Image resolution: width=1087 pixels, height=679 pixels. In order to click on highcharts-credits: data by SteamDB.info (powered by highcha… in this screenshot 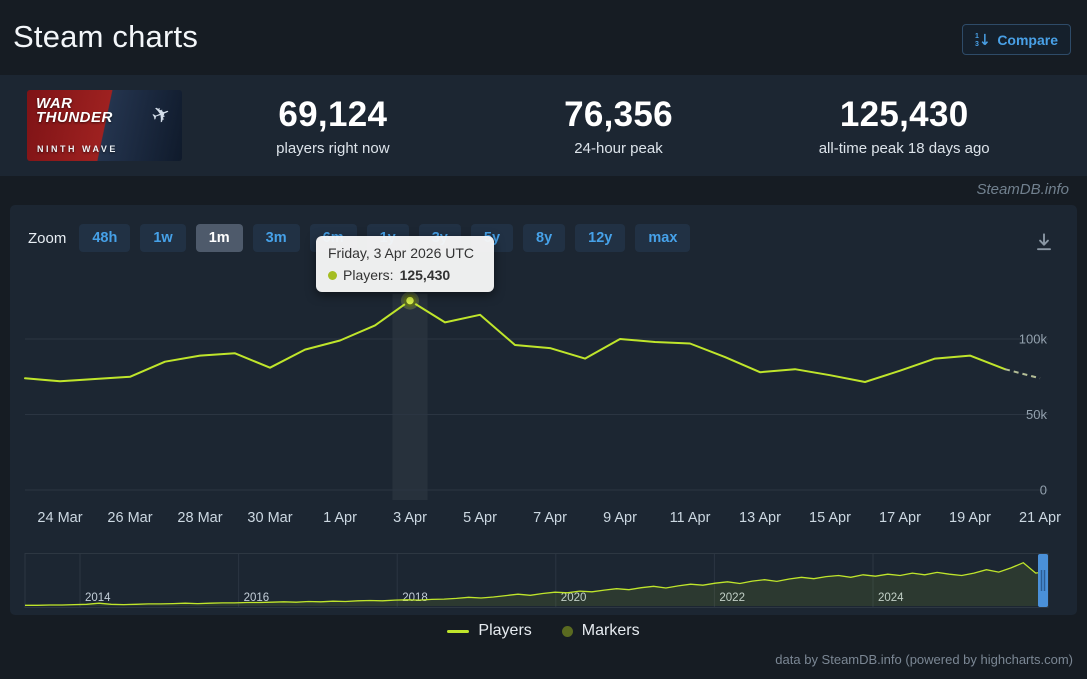, I will do `click(924, 659)`.